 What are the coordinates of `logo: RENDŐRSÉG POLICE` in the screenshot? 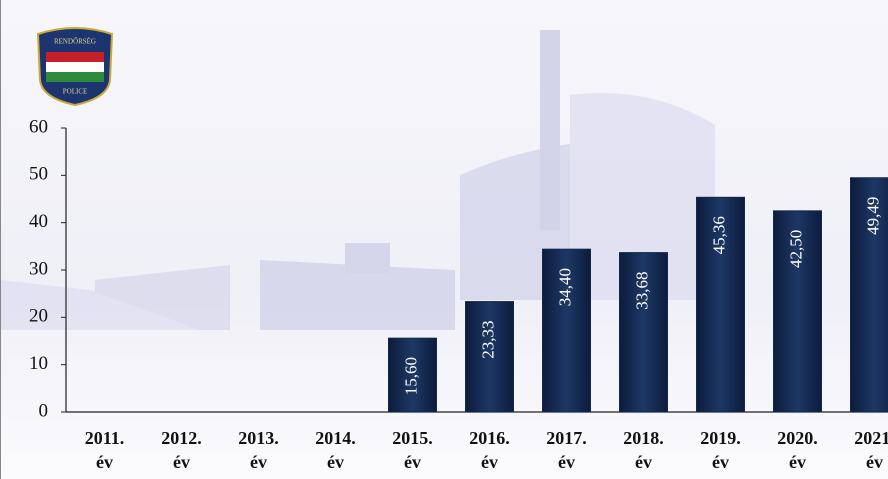 It's located at (75, 67).